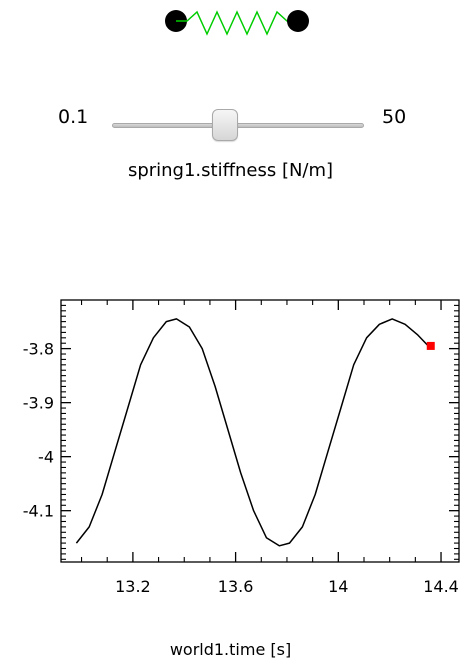  I want to click on y-tick-label: -4.1, so click(38, 511).